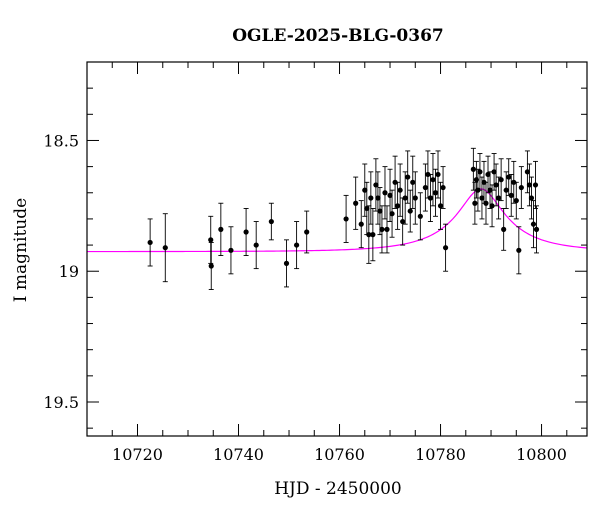 This screenshot has height=512, width=600. Describe the element at coordinates (21, 250) in the screenshot. I see `y-axis-label: I magnitude` at that location.